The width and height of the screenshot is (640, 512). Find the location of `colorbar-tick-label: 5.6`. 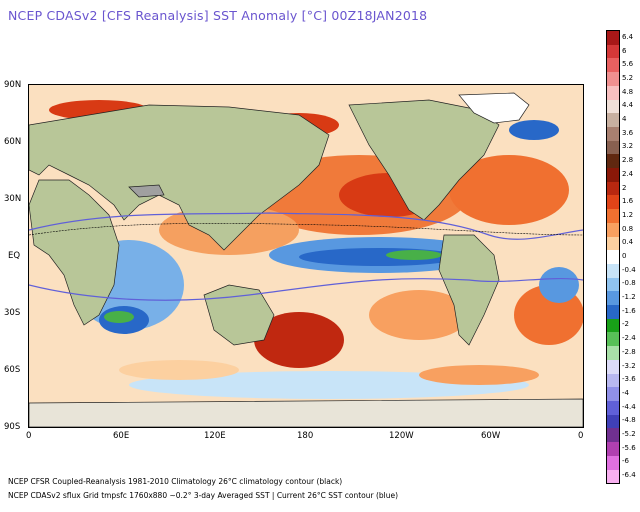

colorbar-tick-label: 5.6 is located at coordinates (628, 64).